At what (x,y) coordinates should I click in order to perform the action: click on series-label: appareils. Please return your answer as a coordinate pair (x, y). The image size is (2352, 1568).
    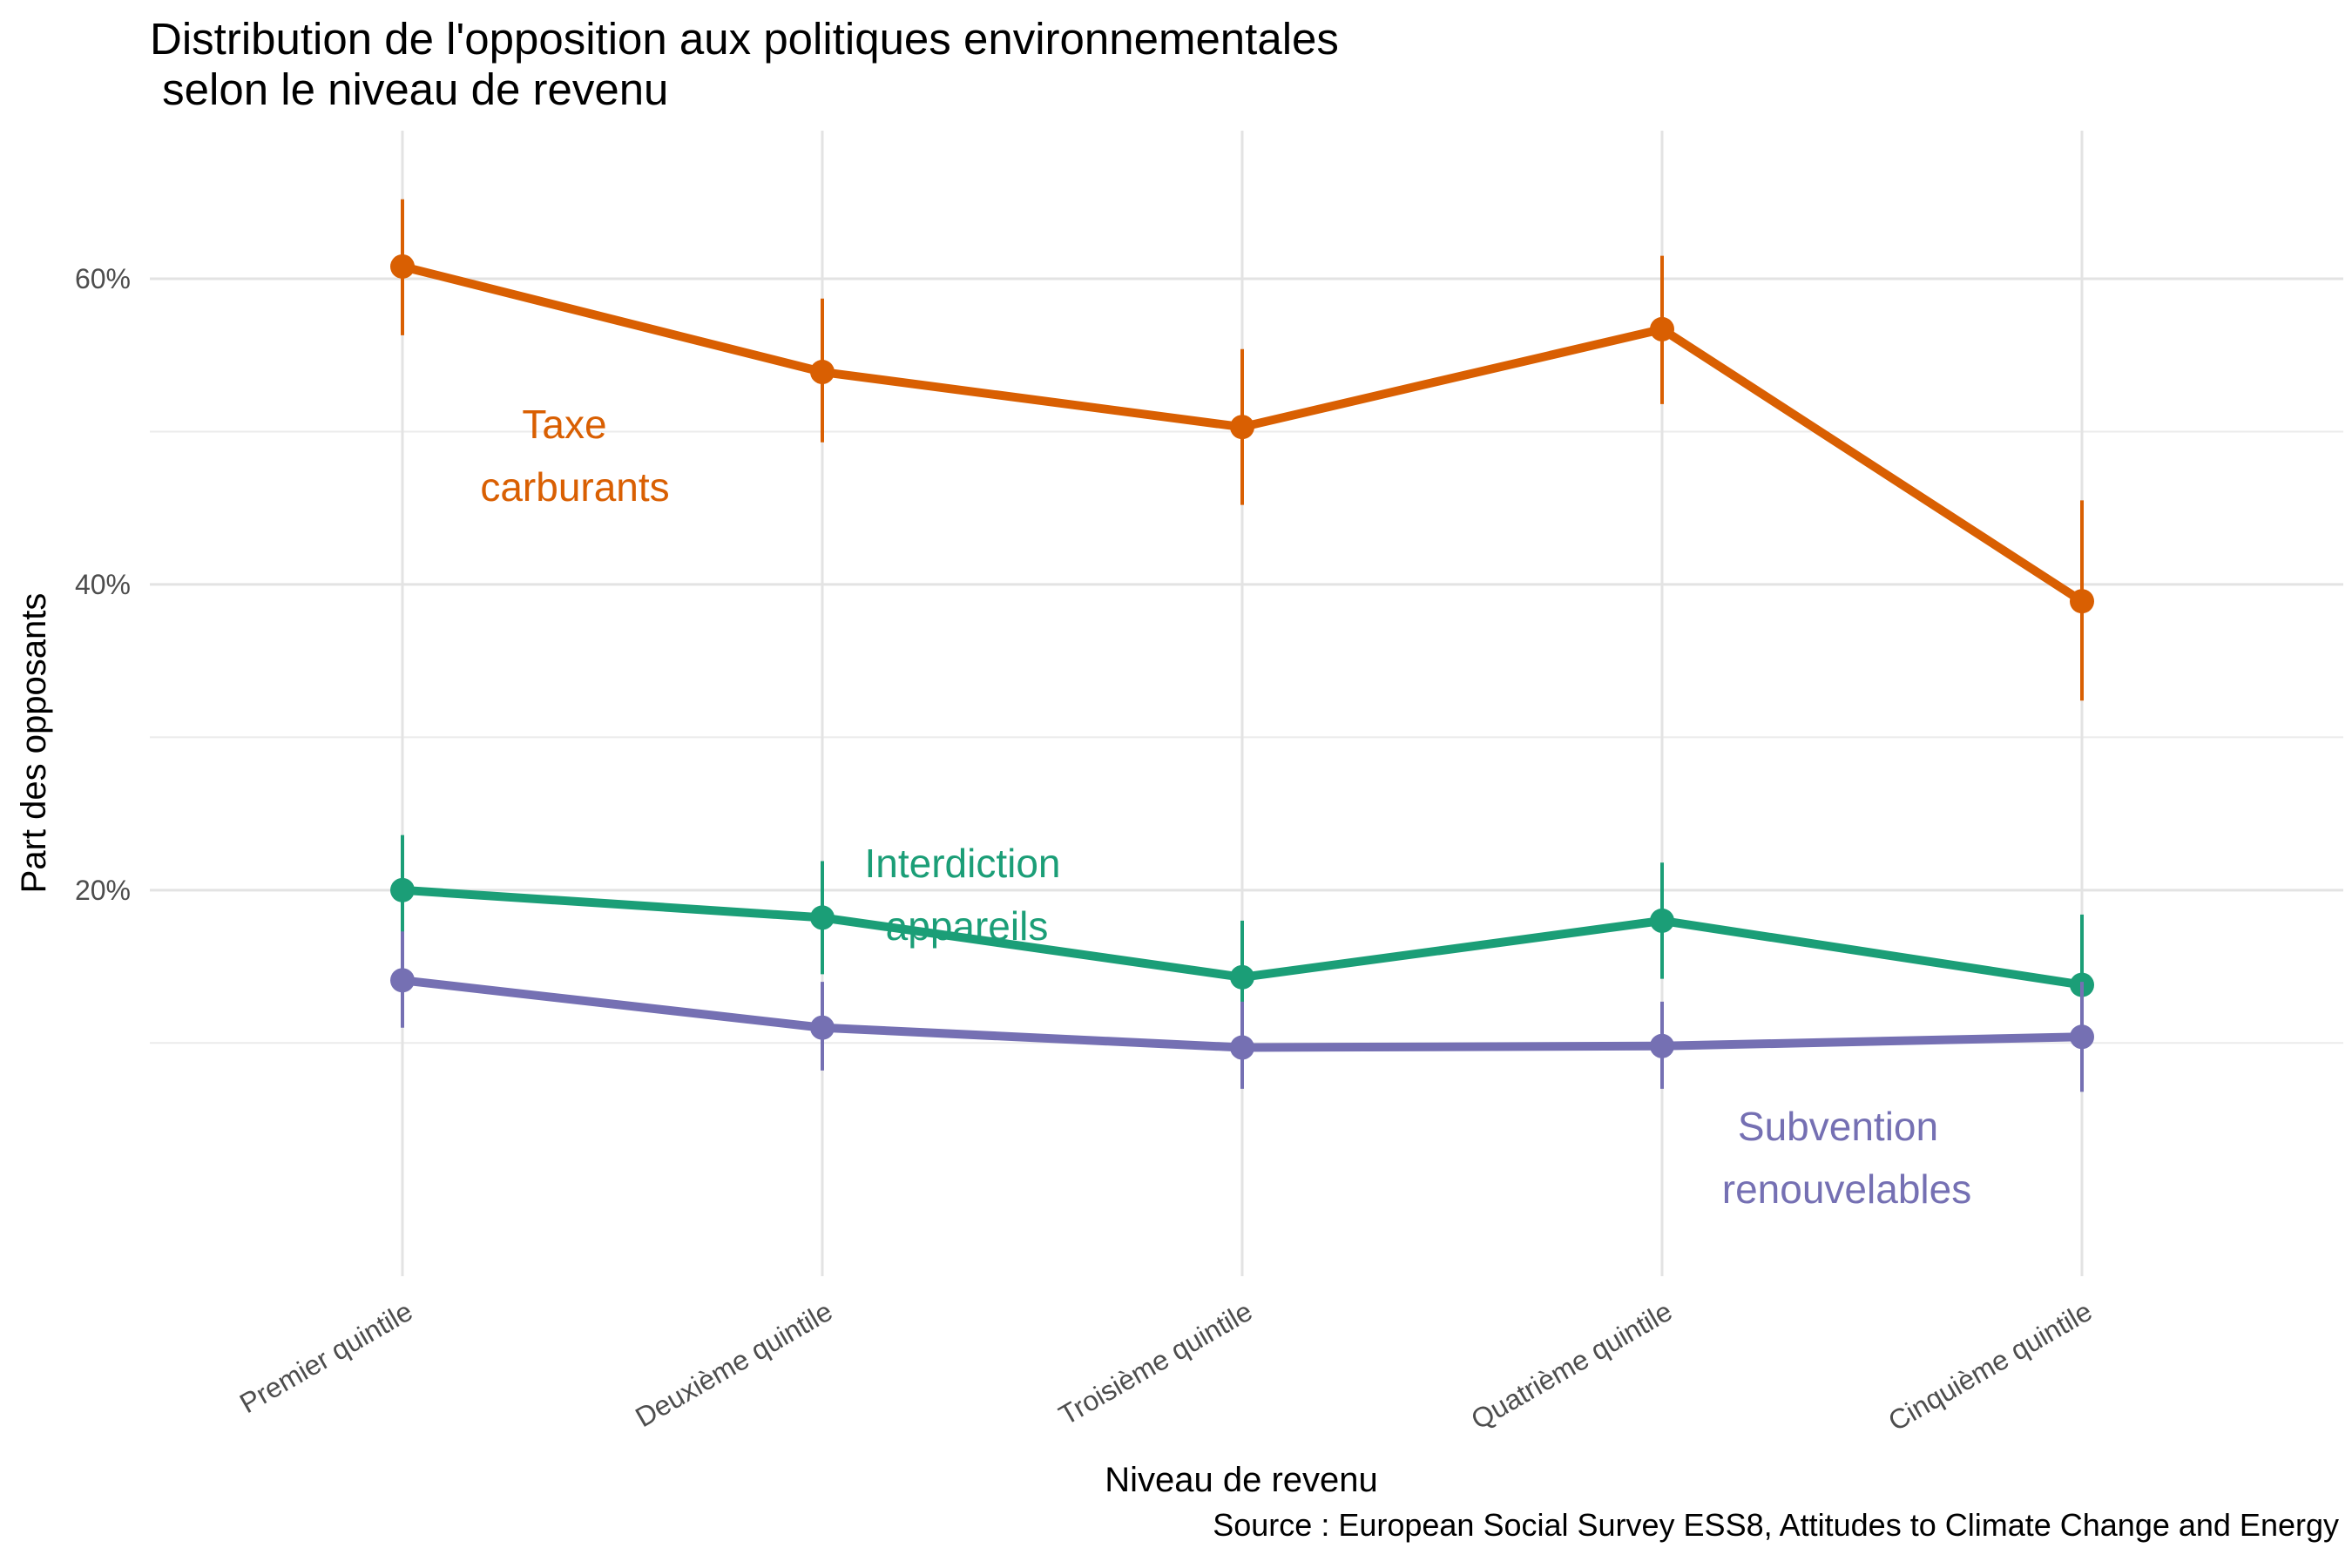
    Looking at the image, I should click on (967, 926).